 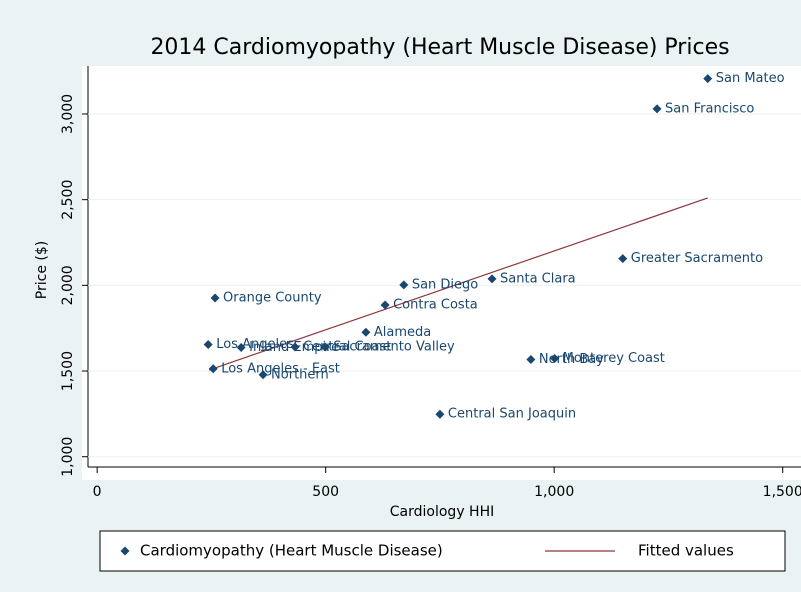 What do you see at coordinates (614, 358) in the screenshot?
I see `point-label: Monterey Coast` at bounding box center [614, 358].